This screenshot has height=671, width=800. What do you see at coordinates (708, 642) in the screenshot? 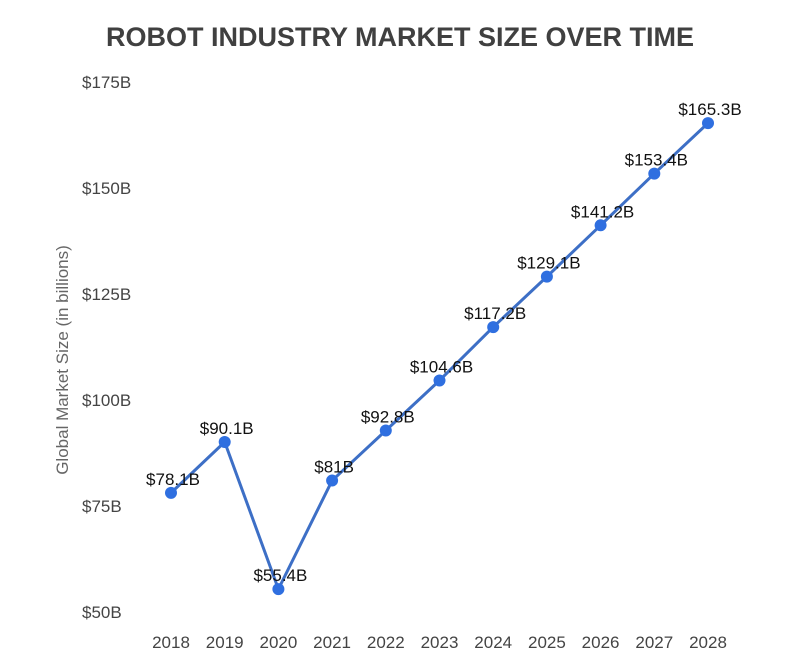
I see `x-tick-label: 2028` at bounding box center [708, 642].